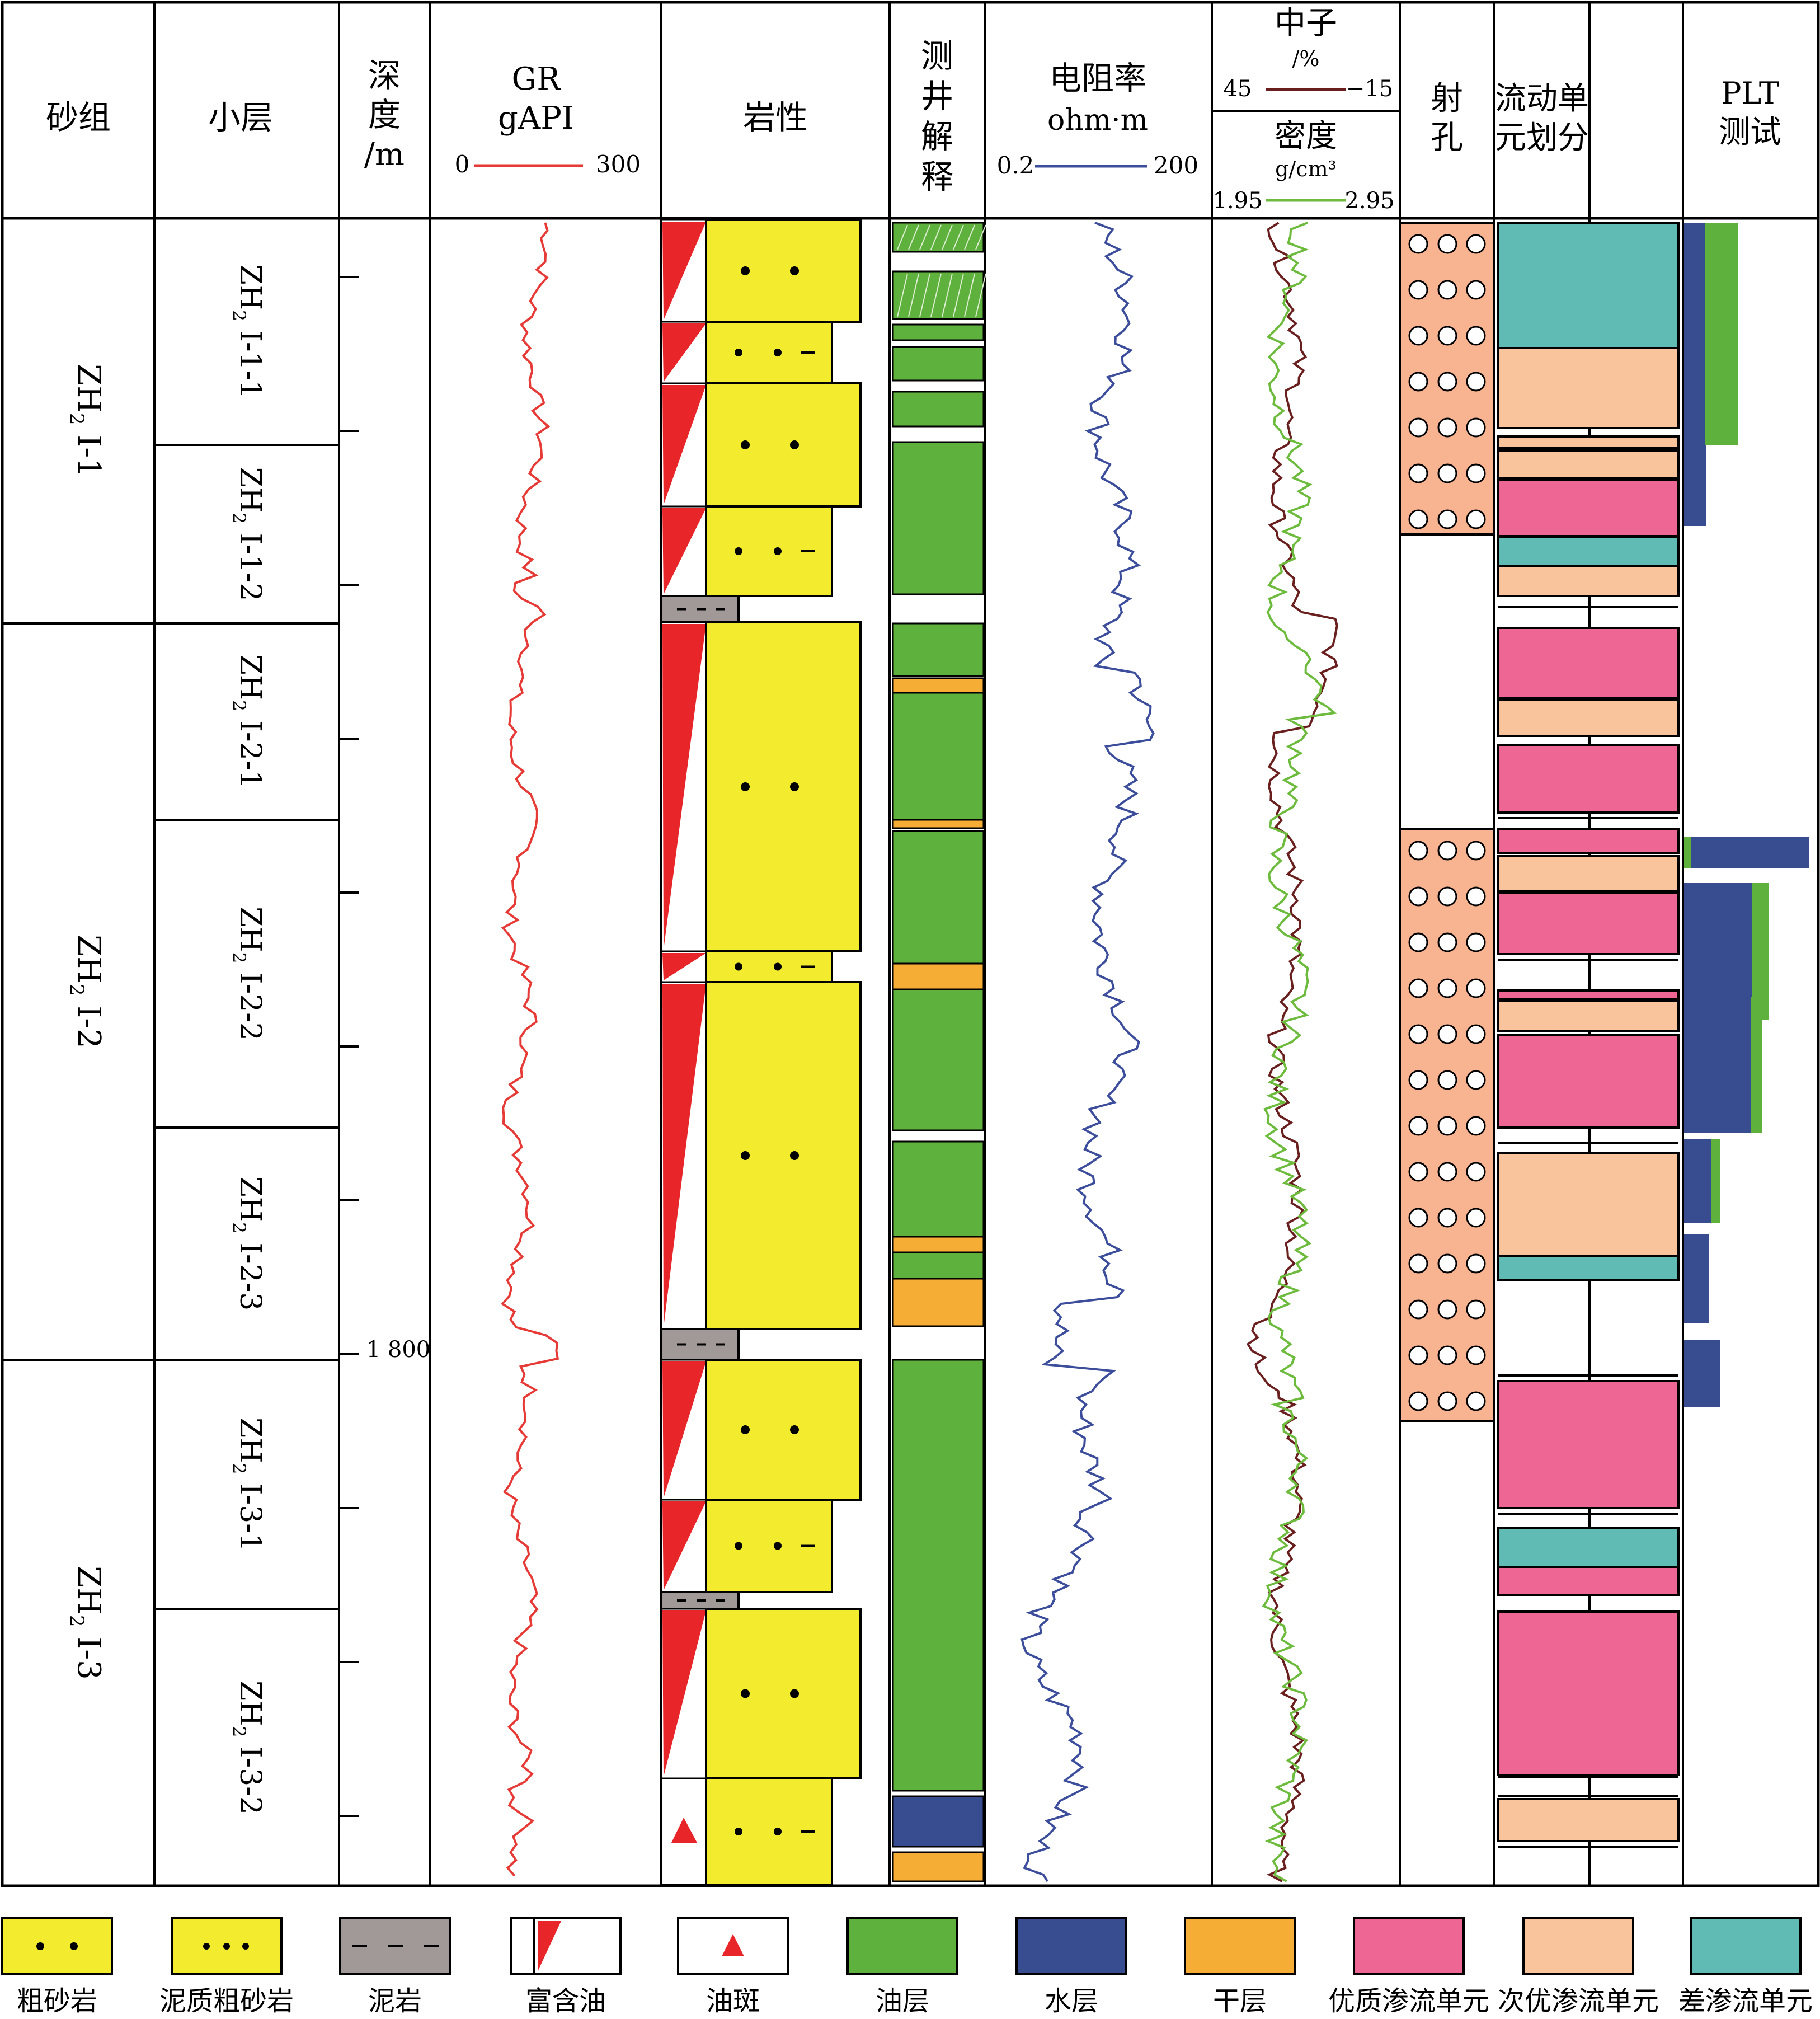 The width and height of the screenshot is (1820, 2019). What do you see at coordinates (248, 534) in the screenshot?
I see `sublayer-label: ZH2 Ⅰ-1-2` at bounding box center [248, 534].